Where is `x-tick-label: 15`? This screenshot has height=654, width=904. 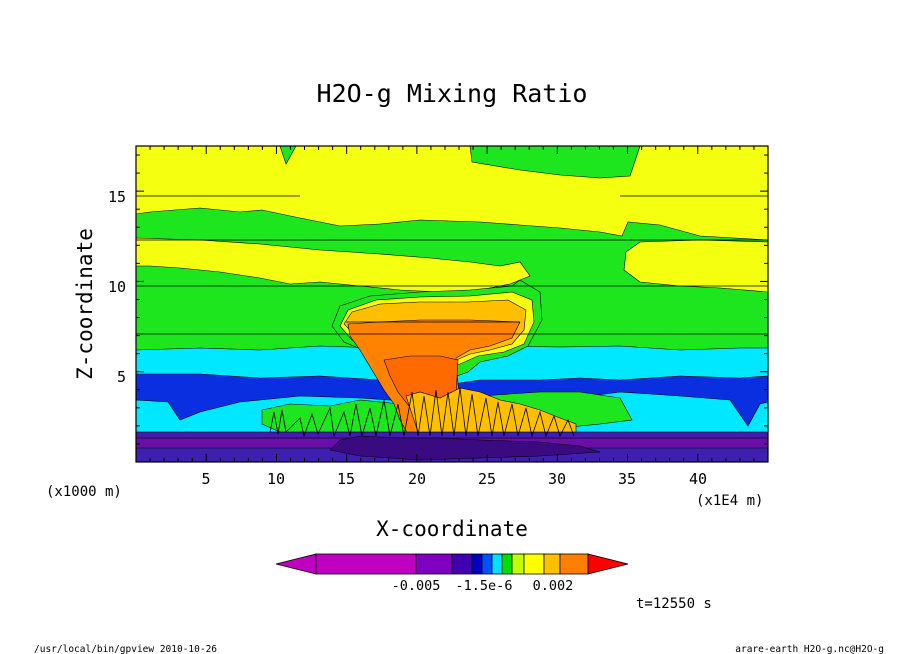 x-tick-label: 15 is located at coordinates (346, 479).